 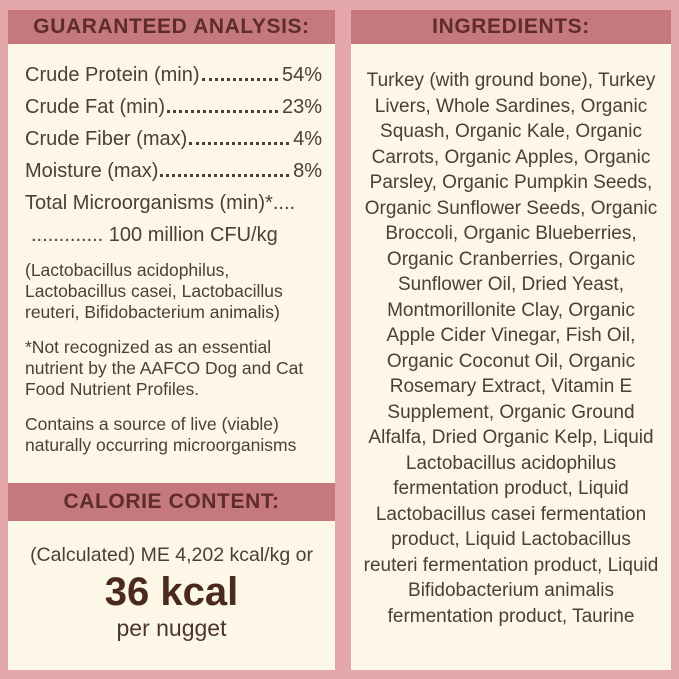 I want to click on analysis-row-crude-protein: Crude Protein (min) 54%, so click(x=173, y=75).